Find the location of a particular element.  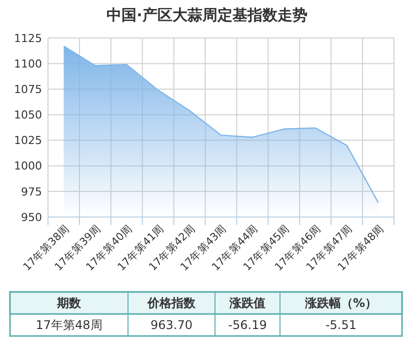

y-tick-label: 1050 is located at coordinates (28, 115).